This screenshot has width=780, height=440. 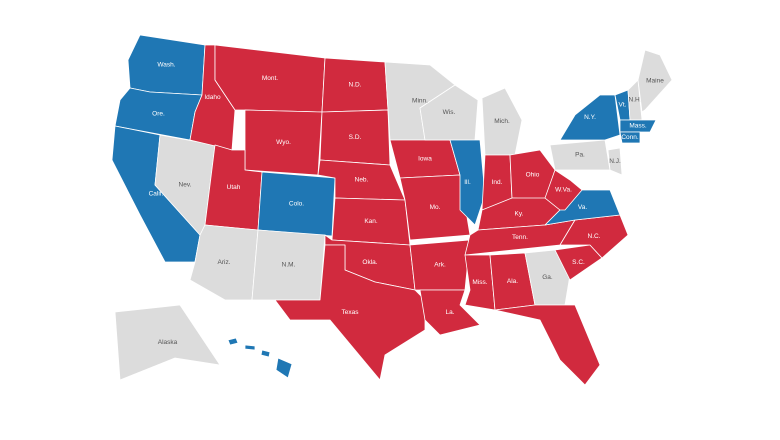 I want to click on state: Wyo., so click(x=283, y=142).